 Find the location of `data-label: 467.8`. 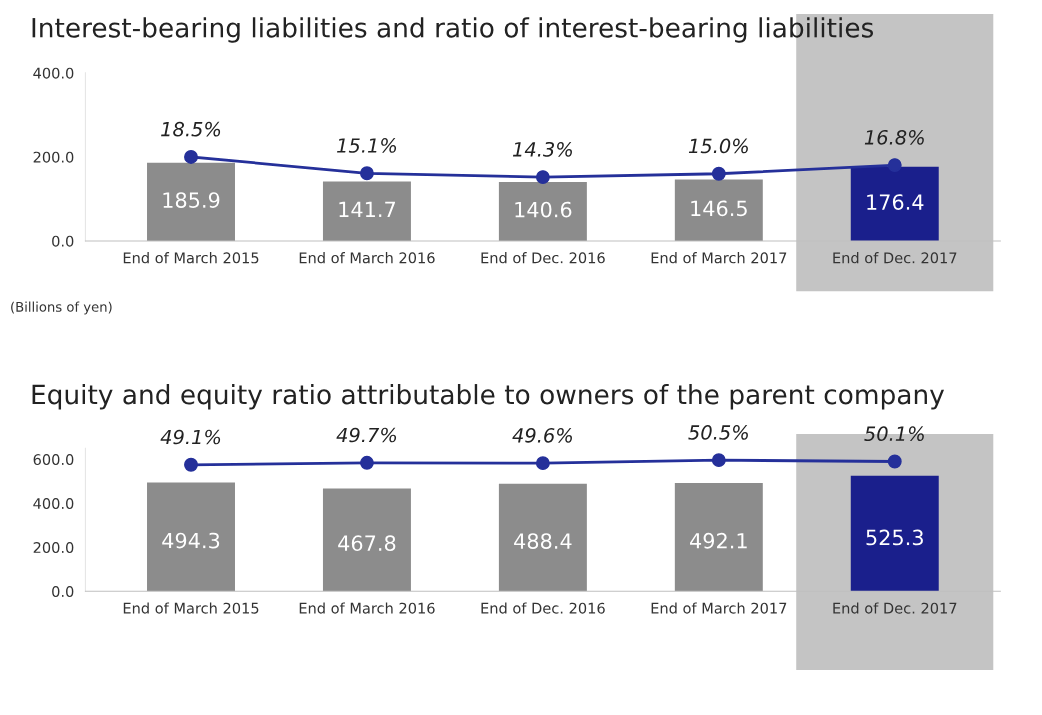

data-label: 467.8 is located at coordinates (367, 543).